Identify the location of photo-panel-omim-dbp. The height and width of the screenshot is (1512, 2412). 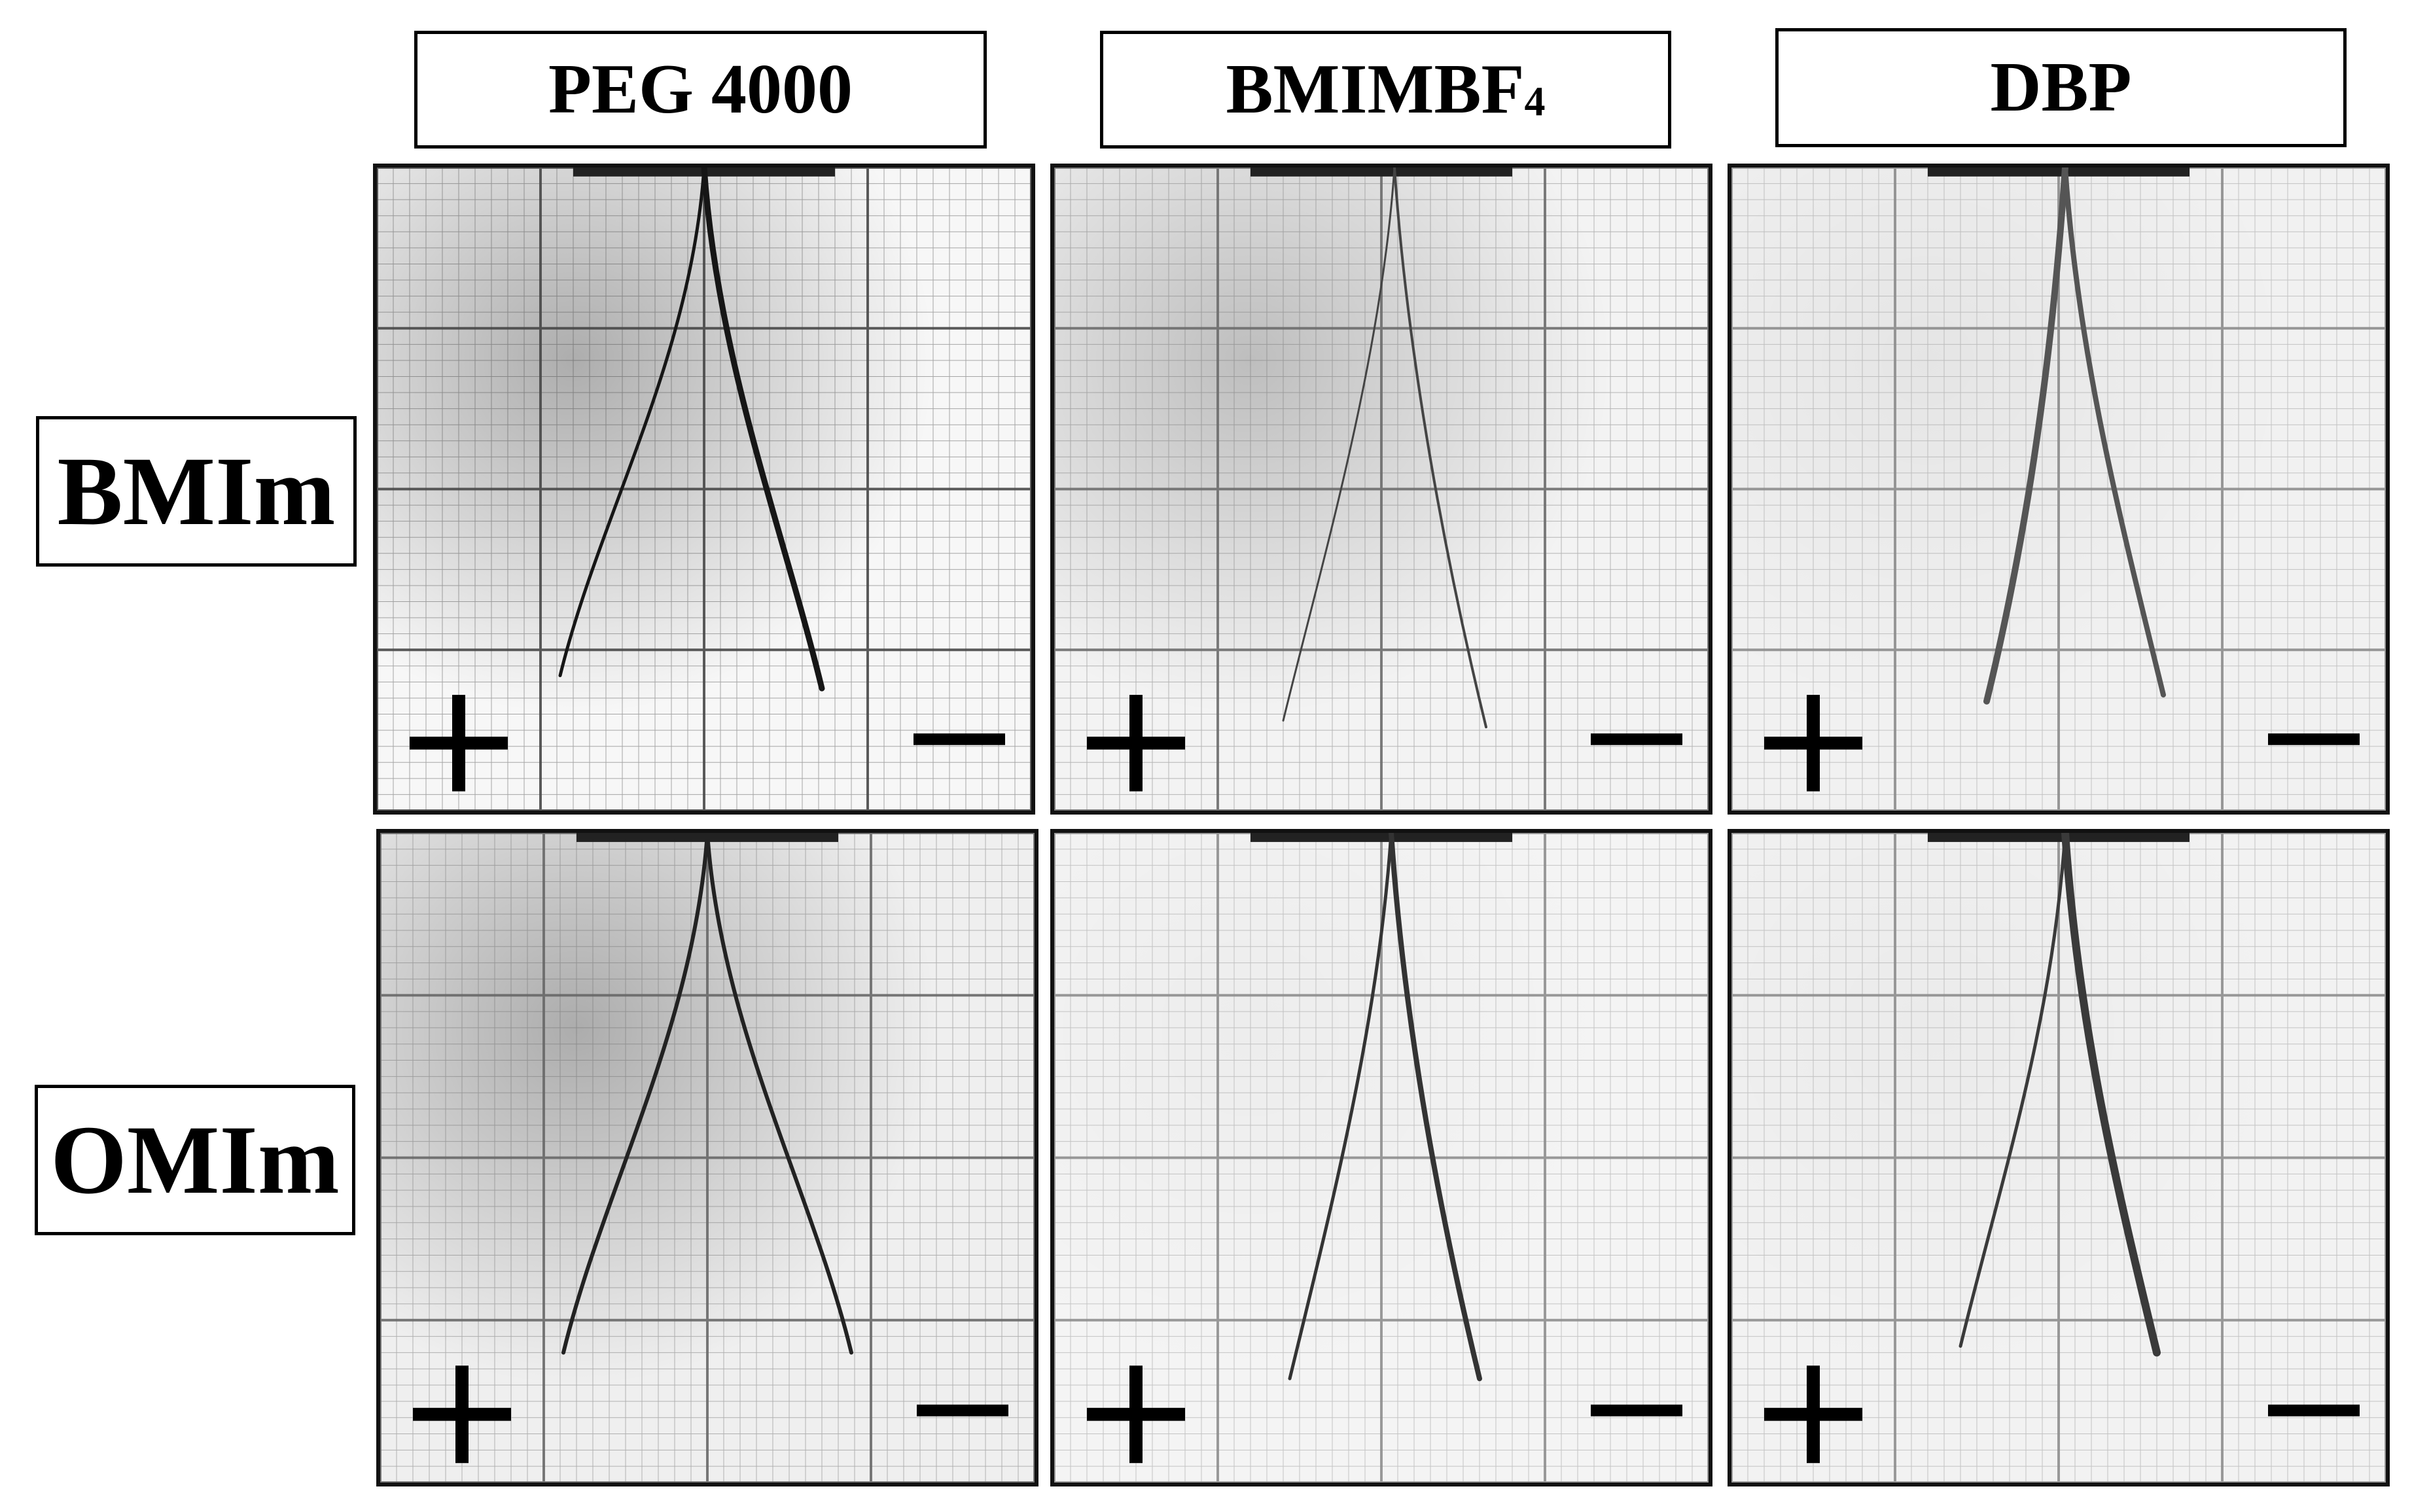
(2059, 1157).